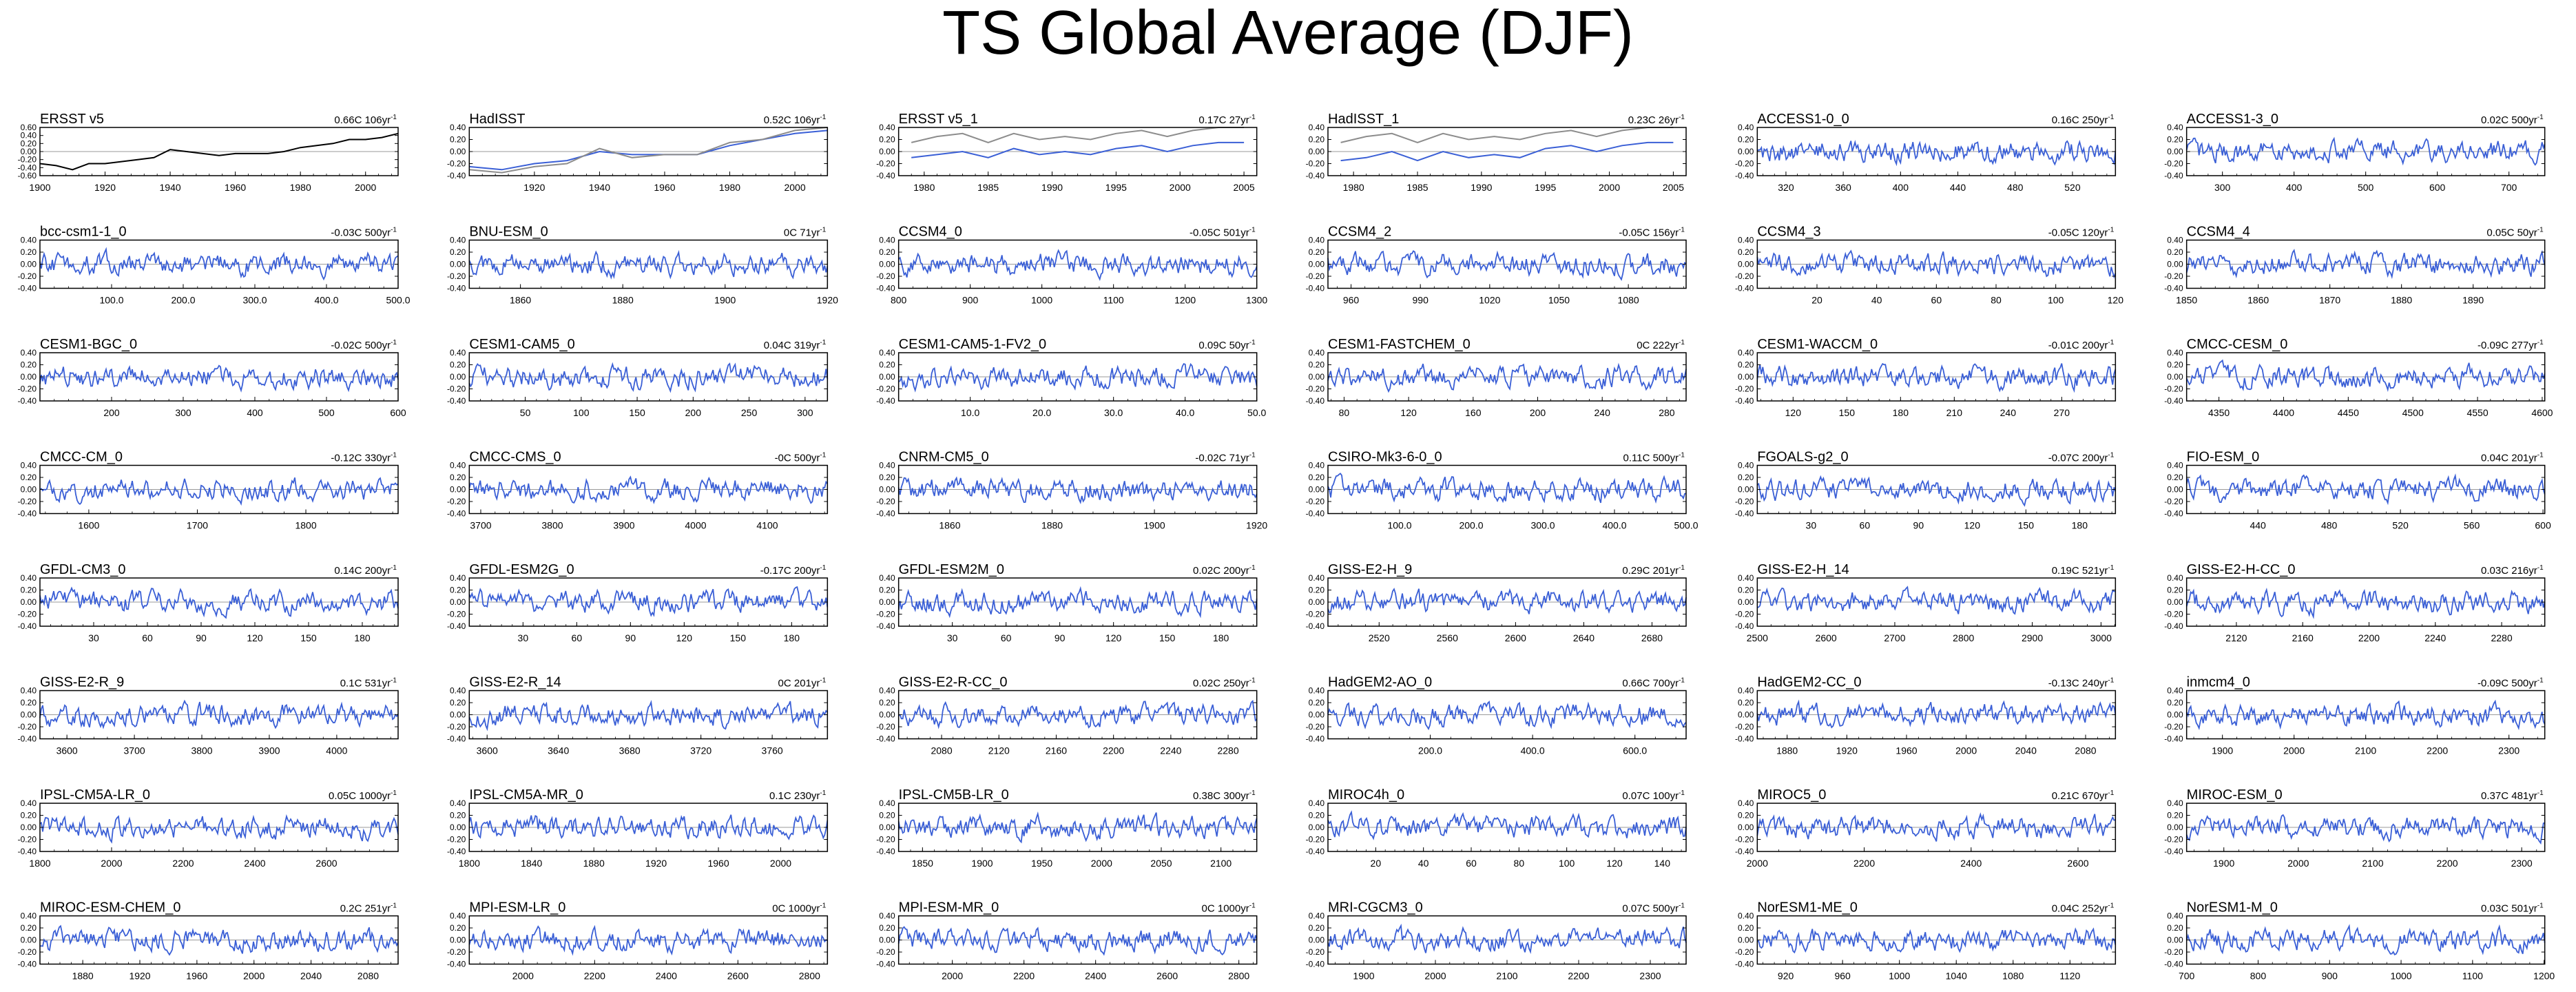  I want to click on x-tick-label: 320, so click(1786, 187).